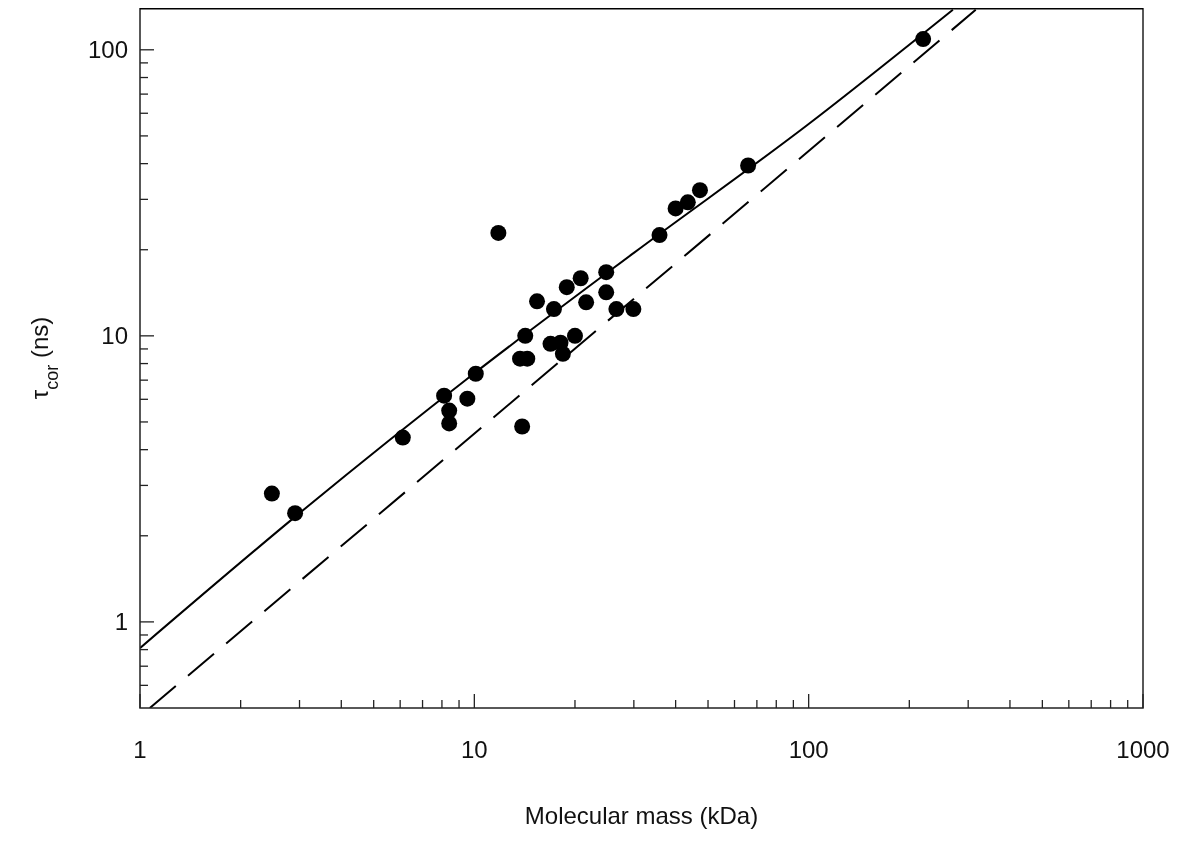 This screenshot has width=1187, height=848. Describe the element at coordinates (121, 622) in the screenshot. I see `y-tick-label: 1` at that location.